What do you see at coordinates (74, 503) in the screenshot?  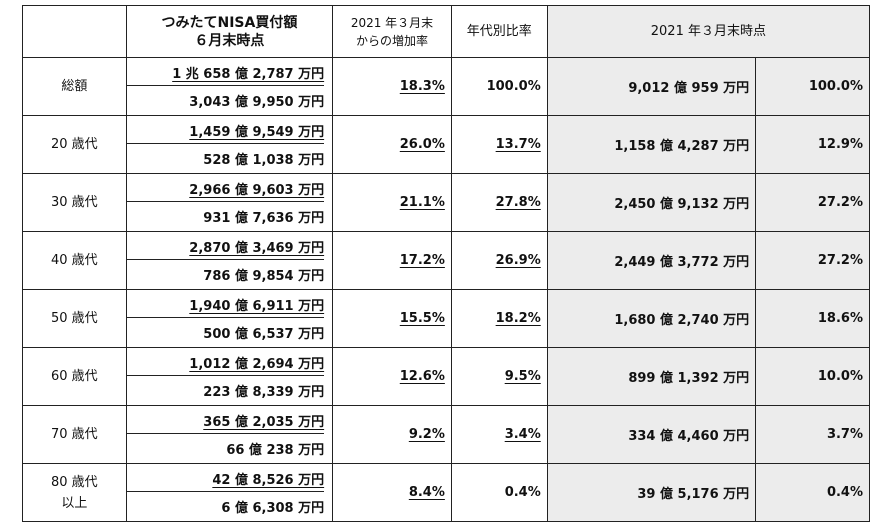 I see `age-label-line2: 以上` at bounding box center [74, 503].